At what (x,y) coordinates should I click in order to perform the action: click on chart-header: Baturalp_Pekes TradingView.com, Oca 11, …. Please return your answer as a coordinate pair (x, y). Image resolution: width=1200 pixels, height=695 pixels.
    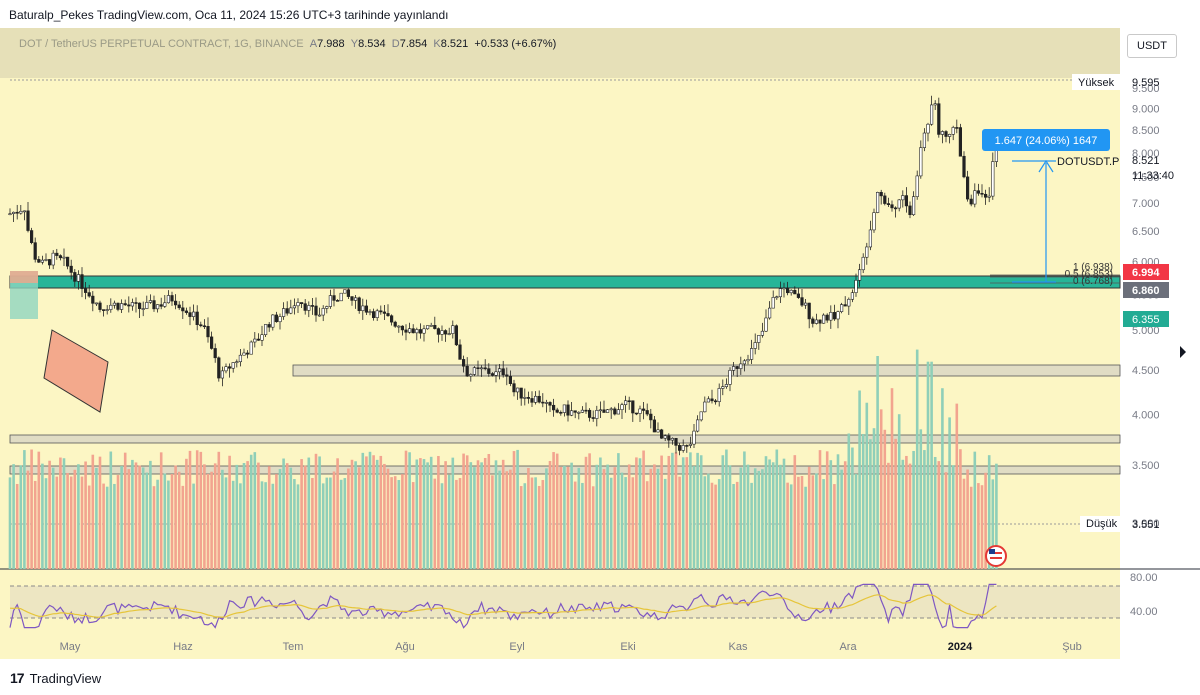
    Looking at the image, I should click on (600, 14).